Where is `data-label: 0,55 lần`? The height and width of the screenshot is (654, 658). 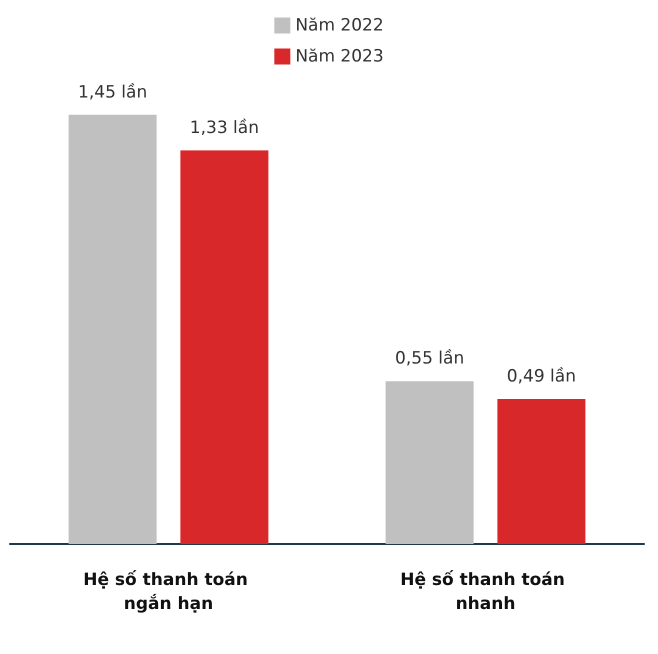
data-label: 0,55 lần is located at coordinates (429, 358).